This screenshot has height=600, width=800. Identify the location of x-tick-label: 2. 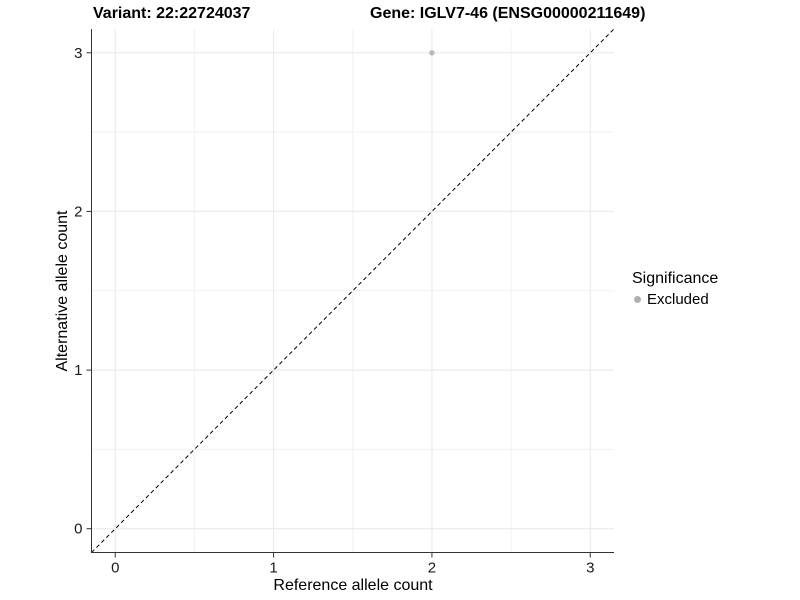
(432, 568).